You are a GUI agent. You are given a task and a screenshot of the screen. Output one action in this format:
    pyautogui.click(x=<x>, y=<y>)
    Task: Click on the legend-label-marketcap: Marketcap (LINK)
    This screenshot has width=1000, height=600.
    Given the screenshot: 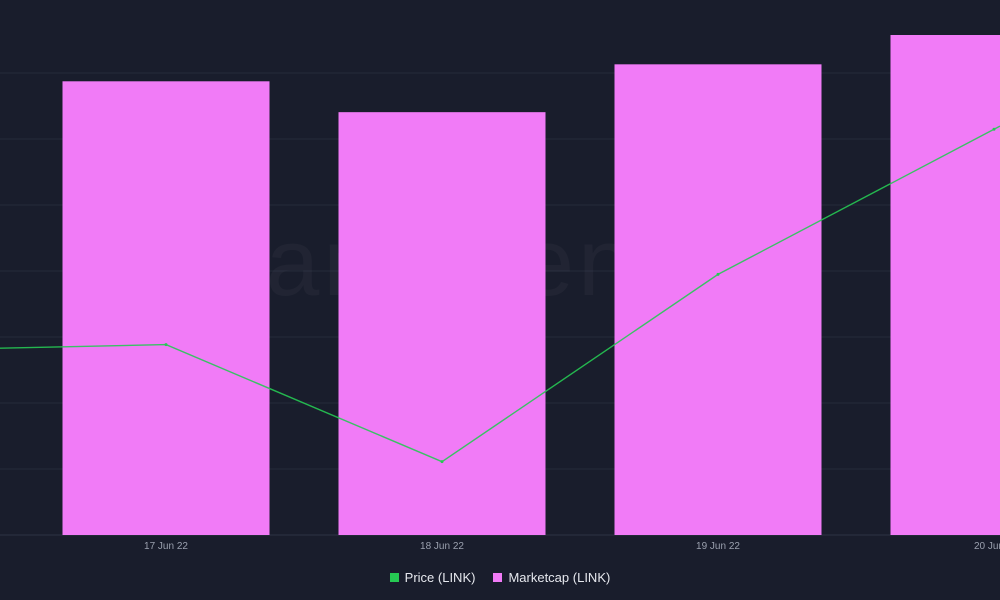 What is the action you would take?
    pyautogui.click(x=559, y=577)
    